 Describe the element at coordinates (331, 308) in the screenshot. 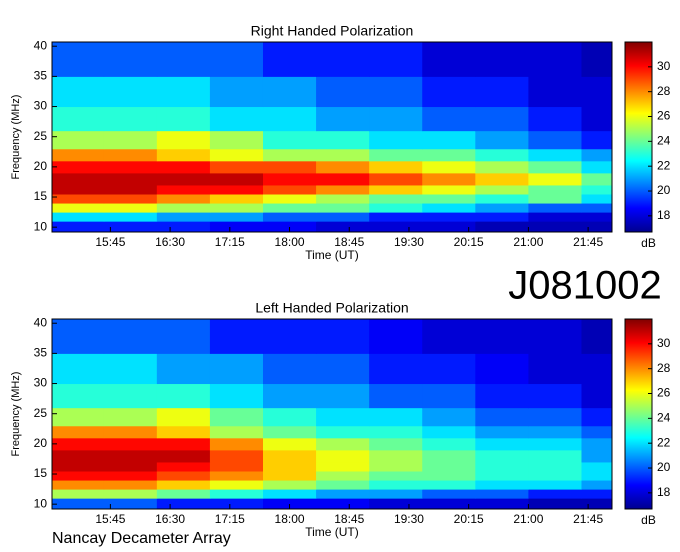

I see `chart-title: Left Handed Polarization` at that location.